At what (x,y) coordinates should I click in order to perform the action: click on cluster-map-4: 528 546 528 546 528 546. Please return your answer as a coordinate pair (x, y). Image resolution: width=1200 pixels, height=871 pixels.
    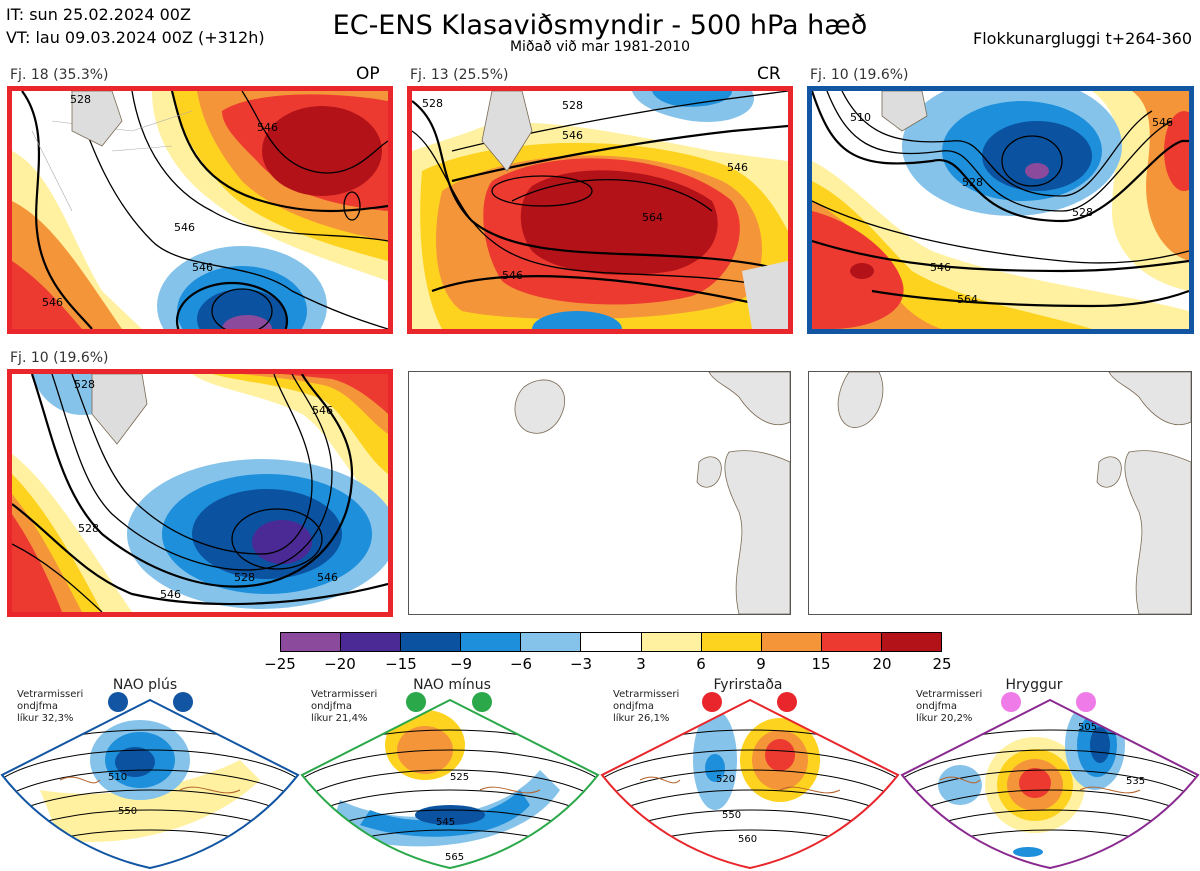
    Looking at the image, I should click on (200, 493).